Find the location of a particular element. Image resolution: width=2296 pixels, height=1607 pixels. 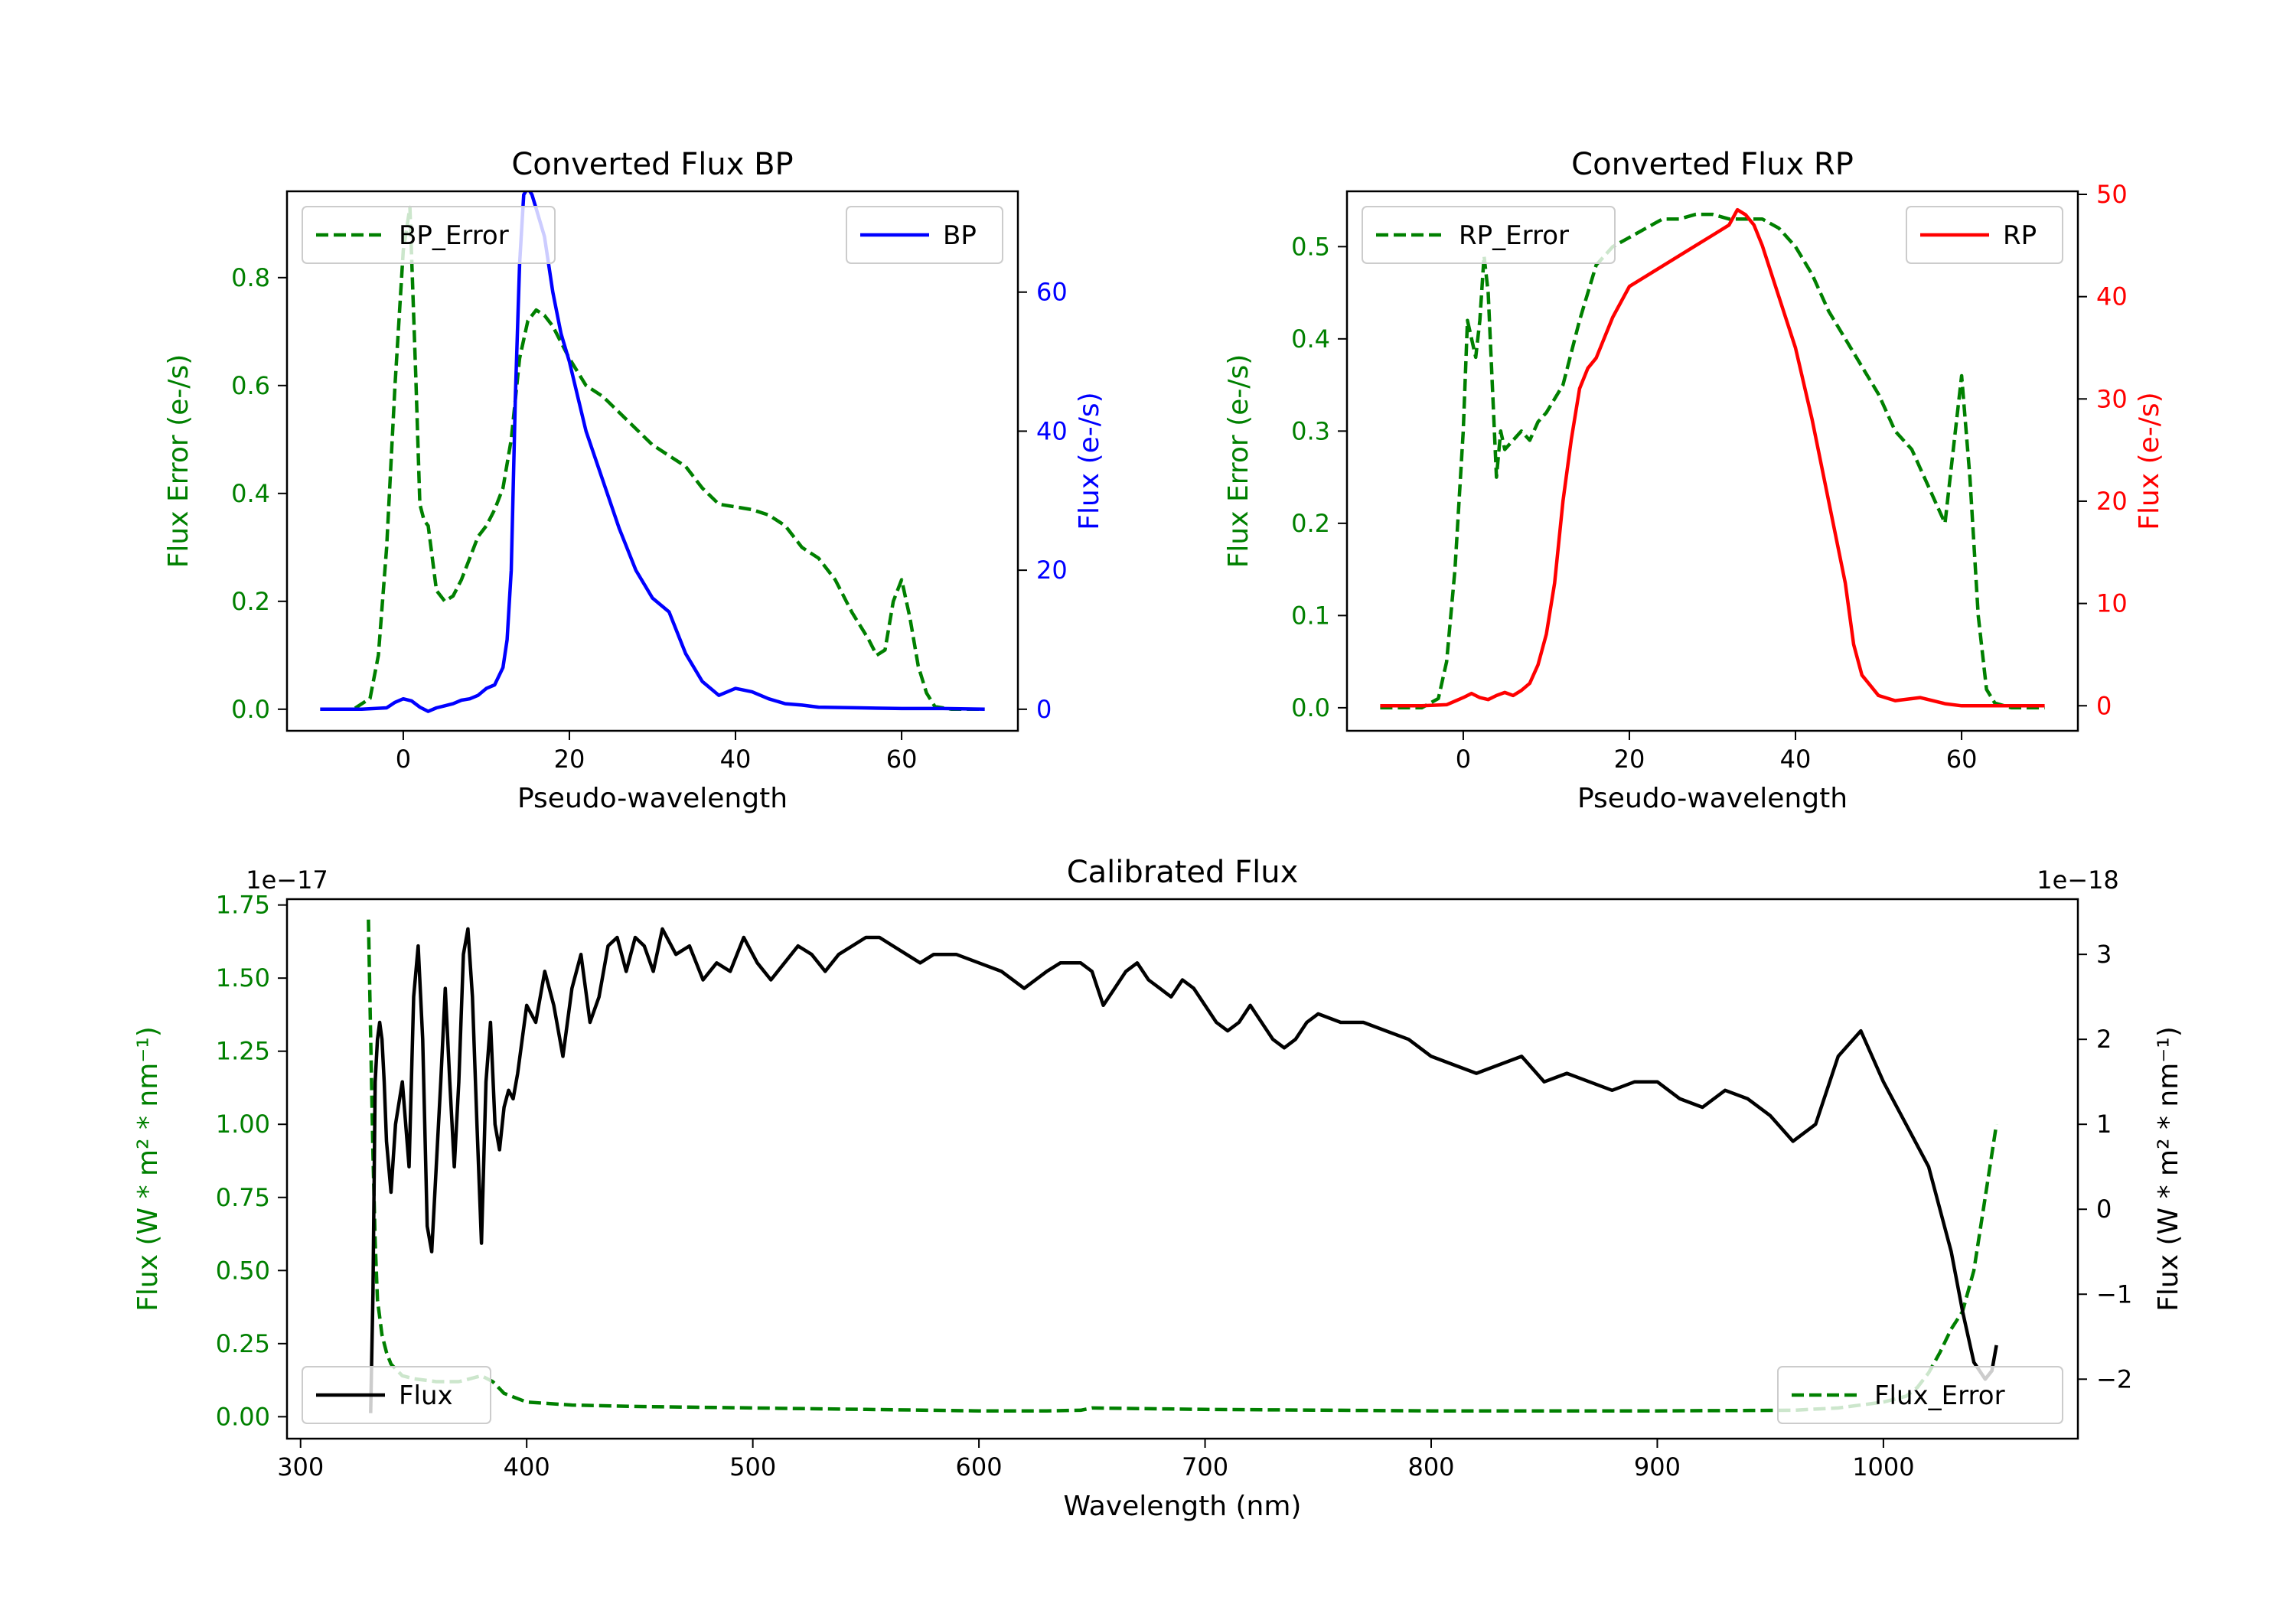

bp-xlabel: Pseudo-wavelength is located at coordinates (652, 799).